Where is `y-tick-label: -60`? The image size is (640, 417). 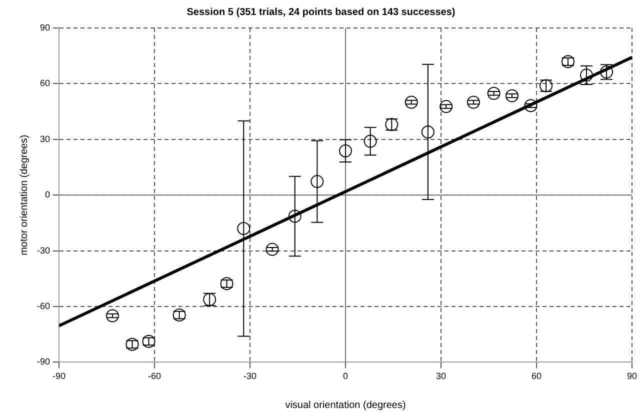 y-tick-label: -60 is located at coordinates (43, 305).